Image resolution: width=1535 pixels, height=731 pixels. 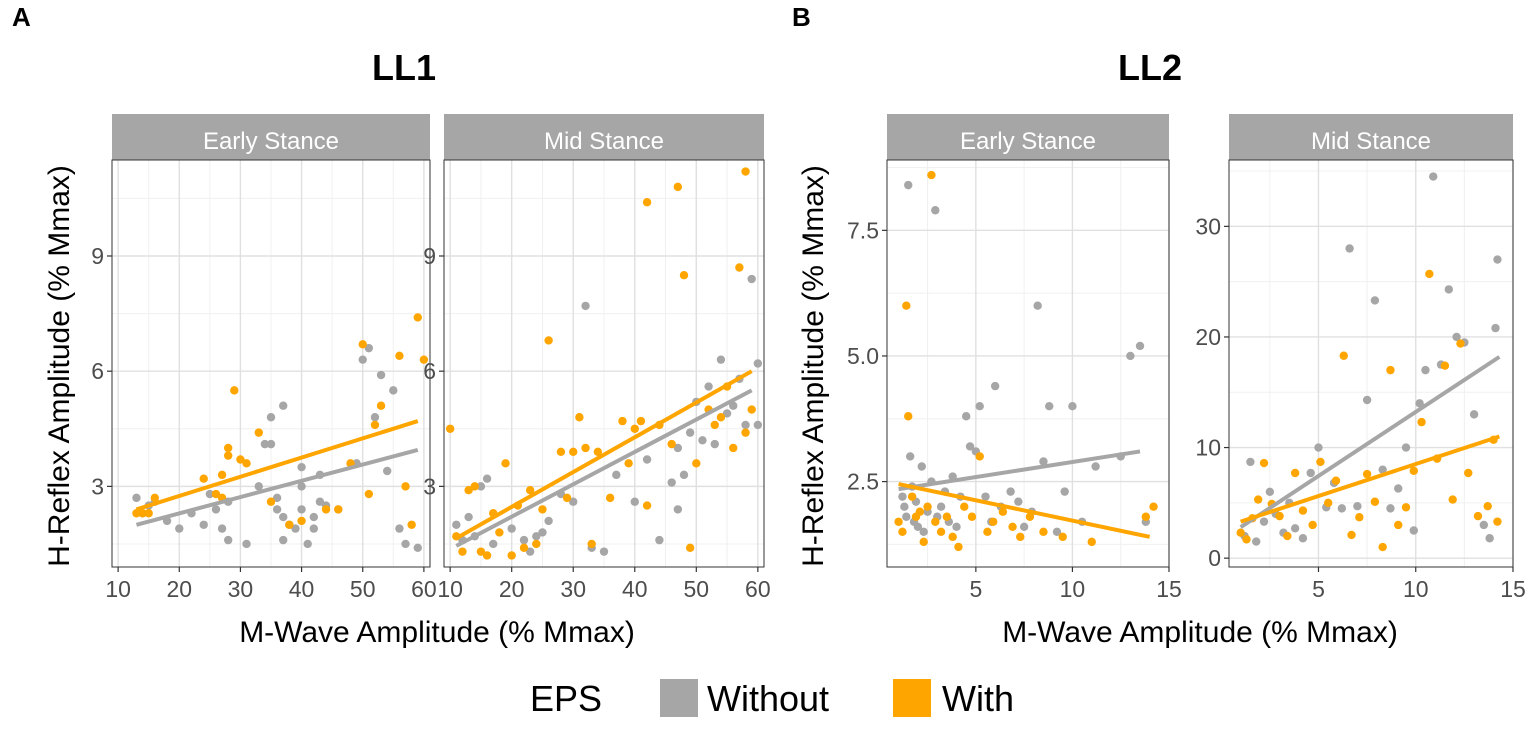 What do you see at coordinates (1318, 589) in the screenshot?
I see `x-tick-label: 5` at bounding box center [1318, 589].